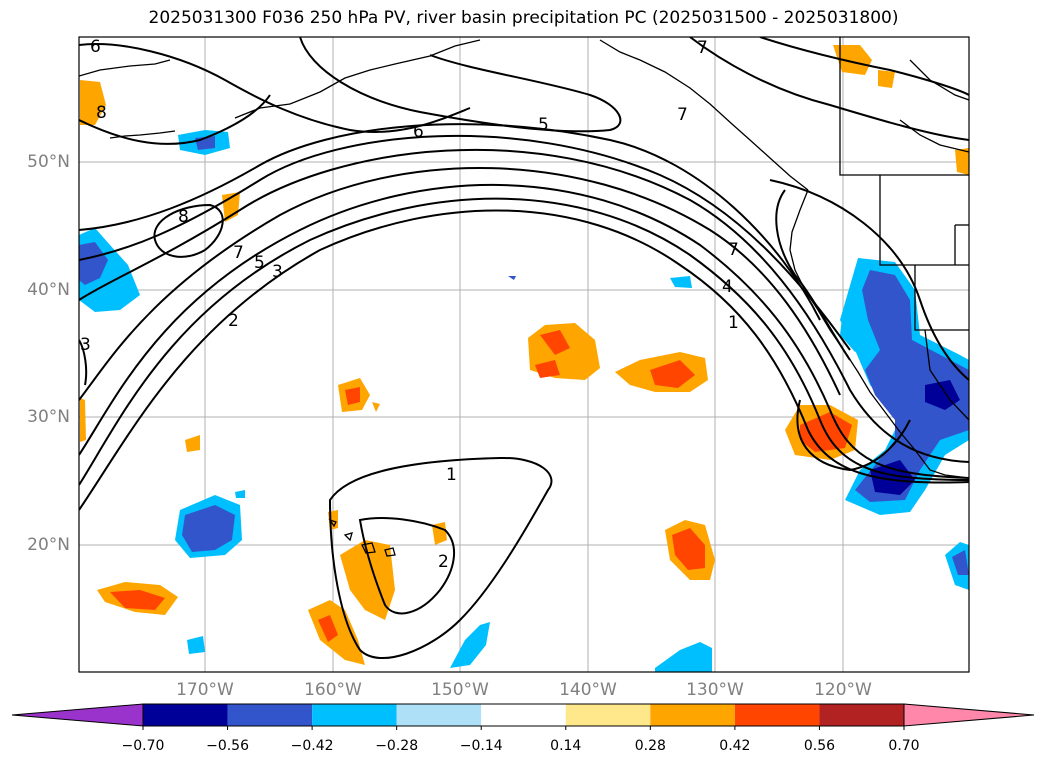 Image resolution: width=1047 pixels, height=765 pixels. I want to click on lon-label-130w: 130°W, so click(715, 690).